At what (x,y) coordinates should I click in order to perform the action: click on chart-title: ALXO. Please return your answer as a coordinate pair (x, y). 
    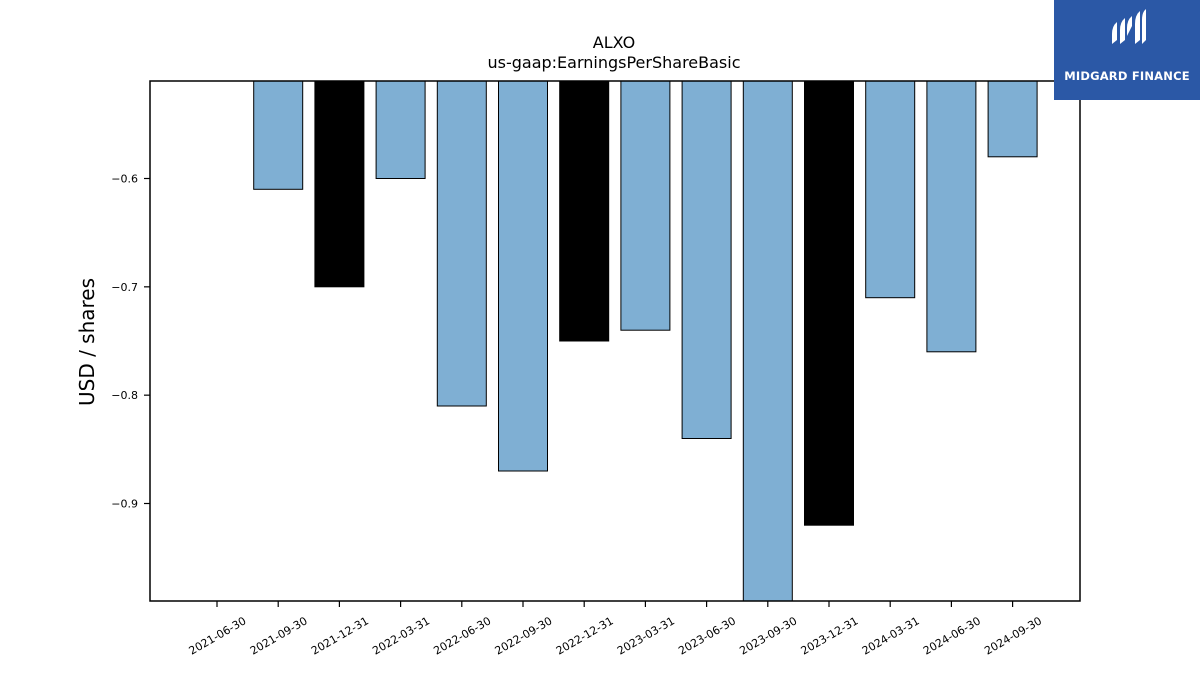
    Looking at the image, I should click on (614, 42).